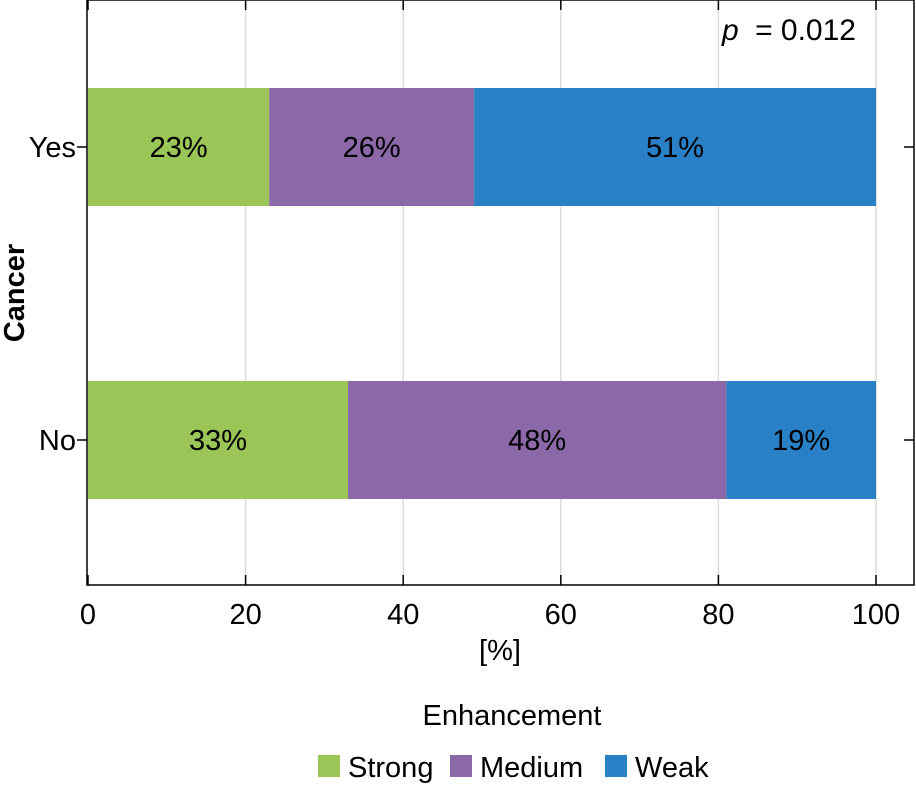 The image size is (916, 790). Describe the element at coordinates (500, 651) in the screenshot. I see `x-axis-label: [%]` at that location.